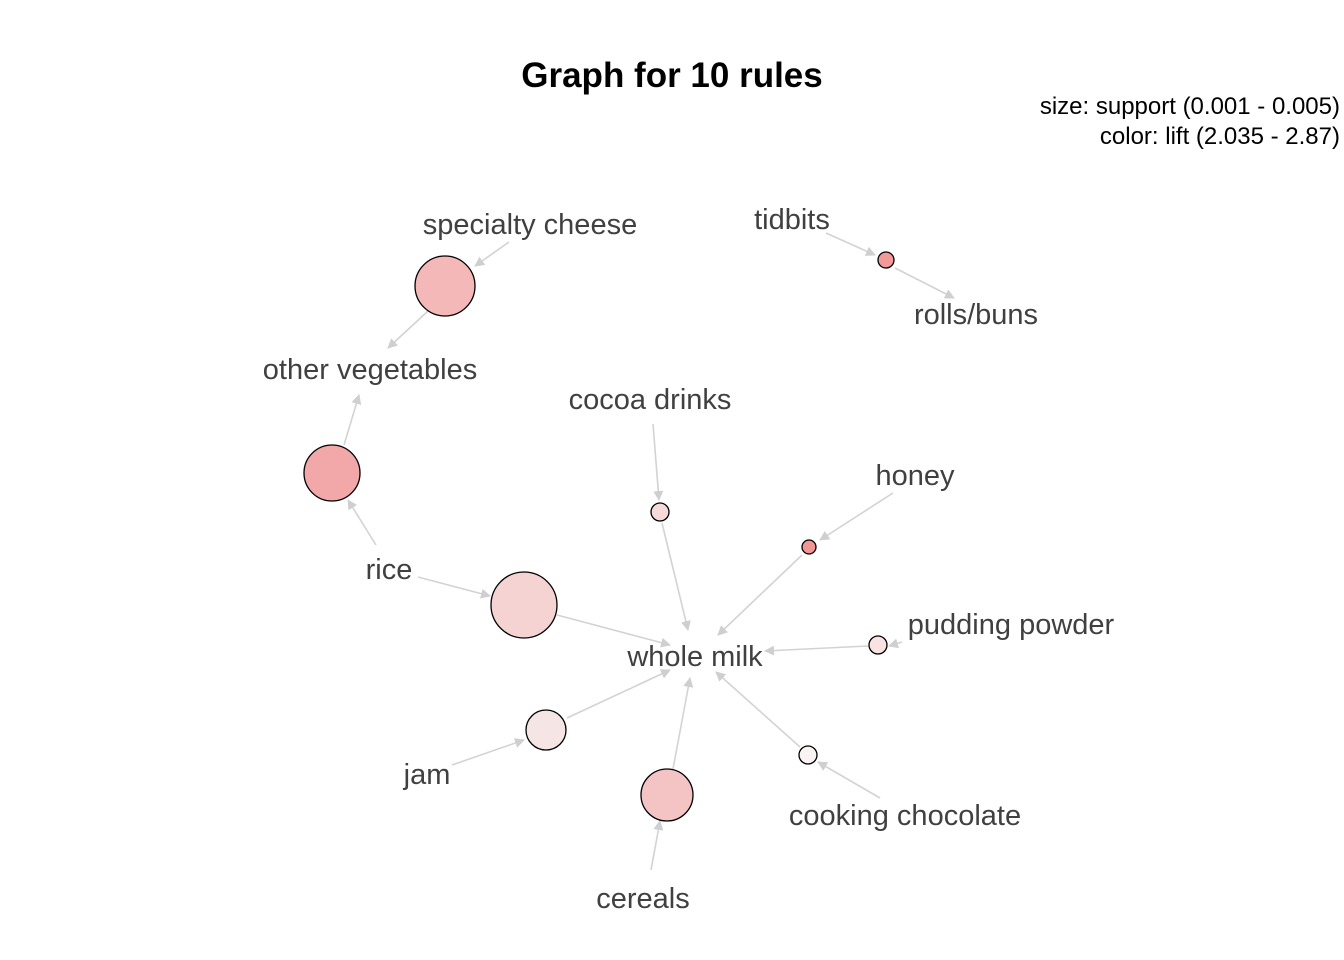 This screenshot has height=960, width=1344. Describe the element at coordinates (694, 657) in the screenshot. I see `item-label-whole-milk: whole milk` at that location.